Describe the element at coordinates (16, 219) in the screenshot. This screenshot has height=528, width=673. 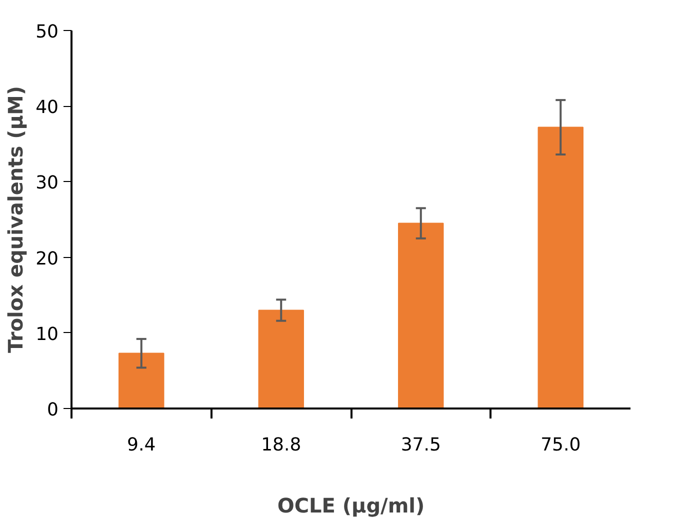
I see `y-axis-title: Trolox equivalents (µM)` at that location.